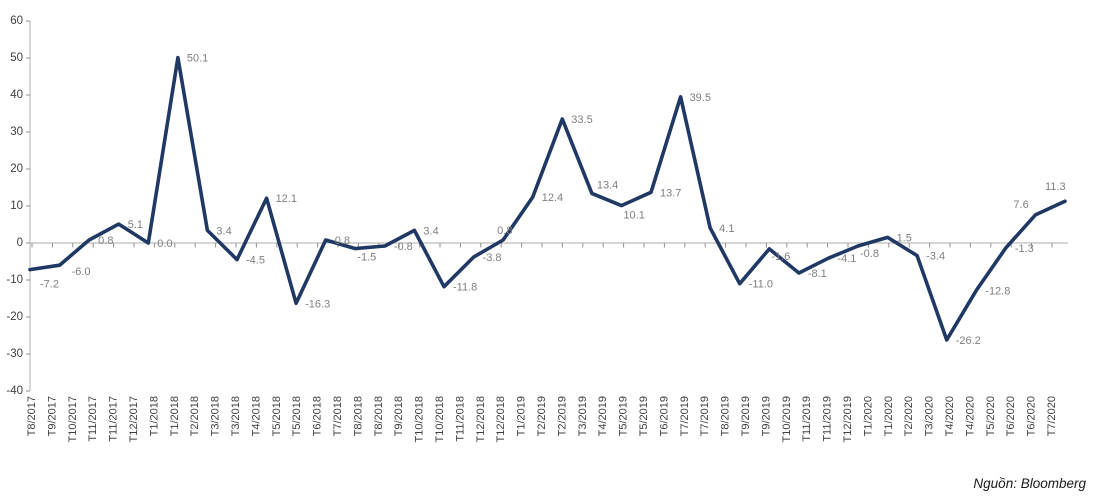 This screenshot has height=498, width=1097. I want to click on y-axis-tick-label: -10, so click(14, 280).